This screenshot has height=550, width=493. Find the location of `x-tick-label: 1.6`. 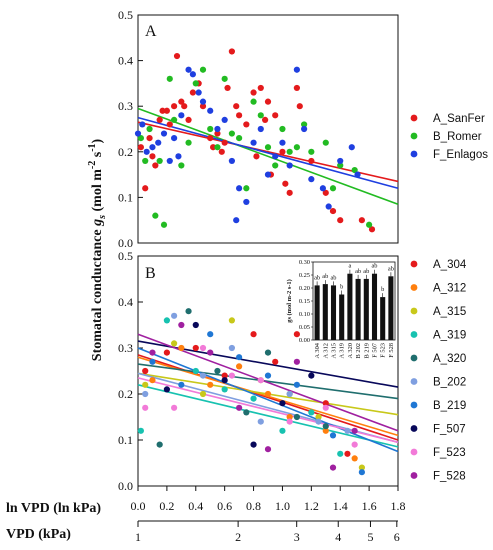

x-tick-label: 1.6 is located at coordinates (369, 506).